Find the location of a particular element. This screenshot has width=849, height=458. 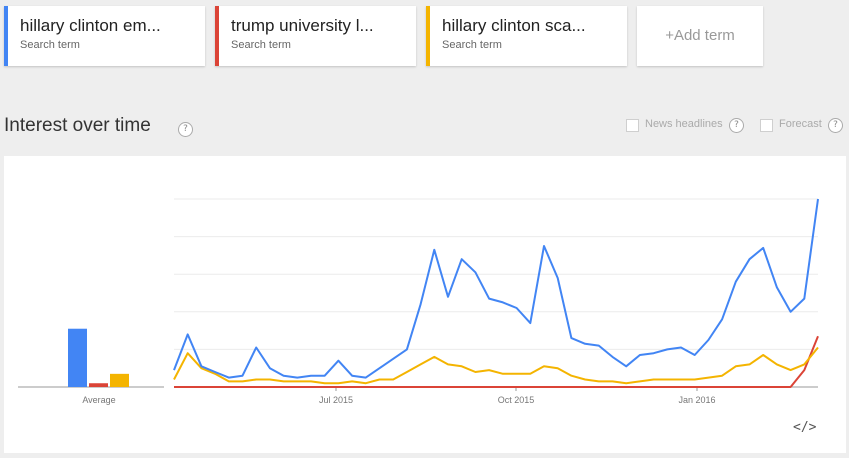

add-term-button: +Add term is located at coordinates (700, 36).